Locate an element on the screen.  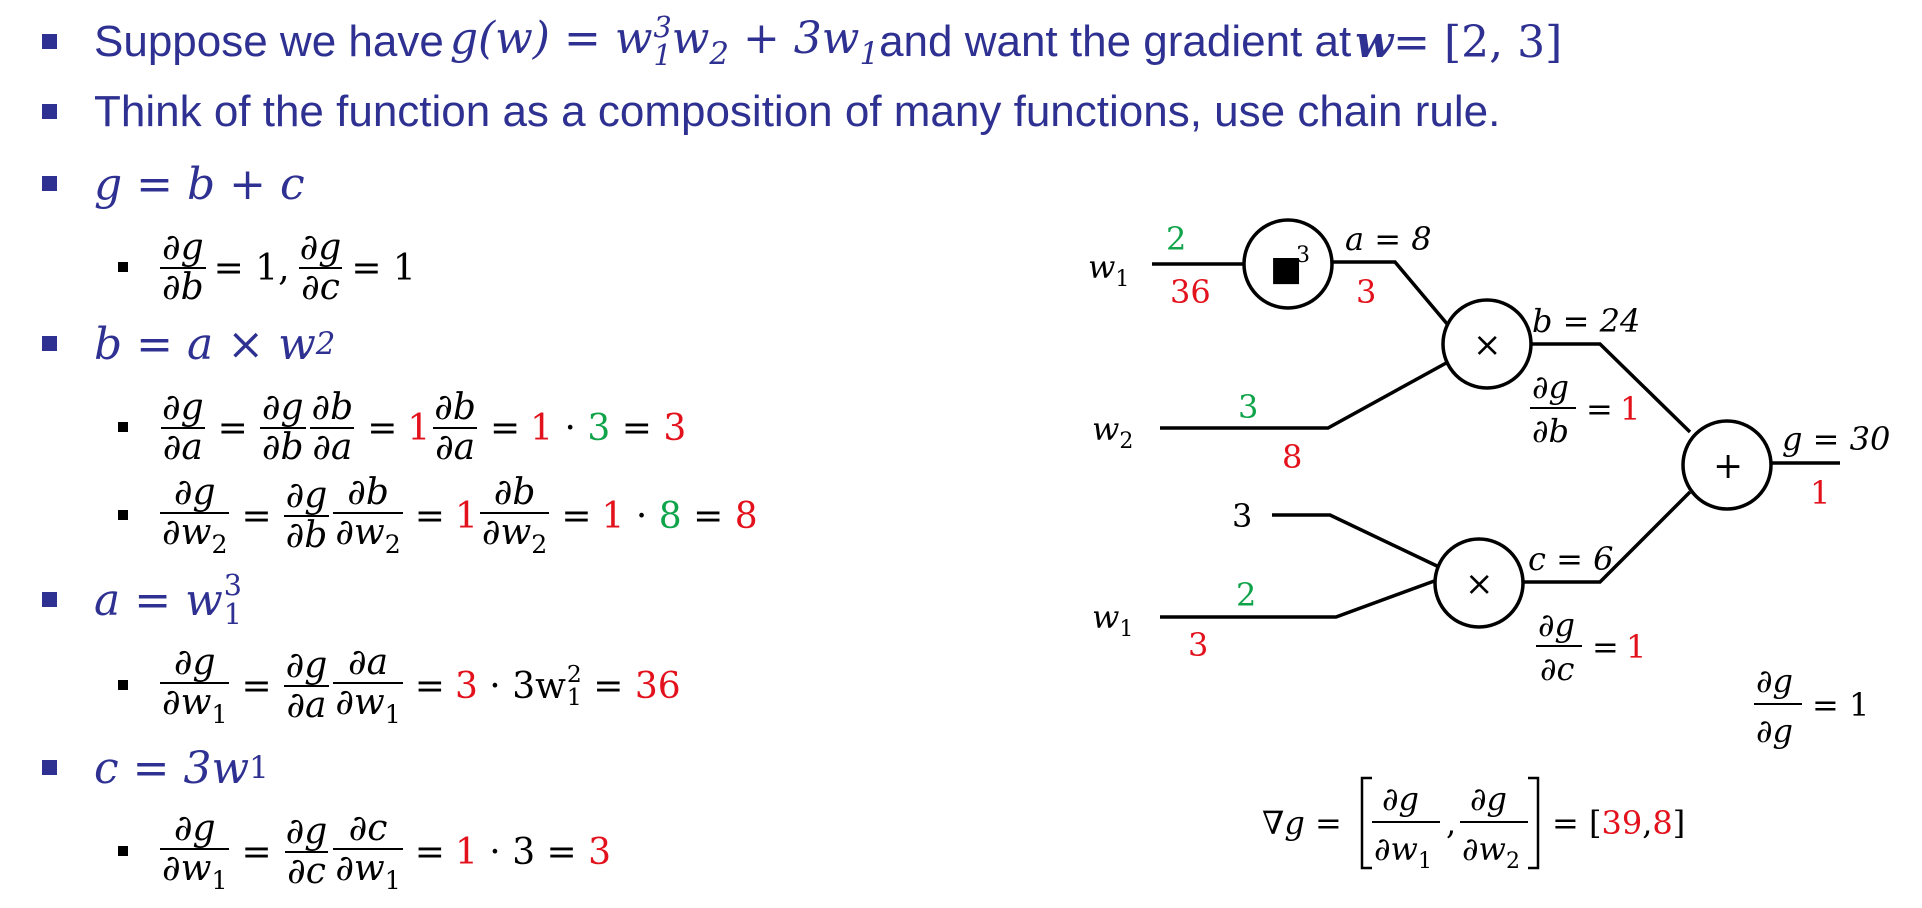
w1-bottom-backward: 3 is located at coordinates (1198, 645).